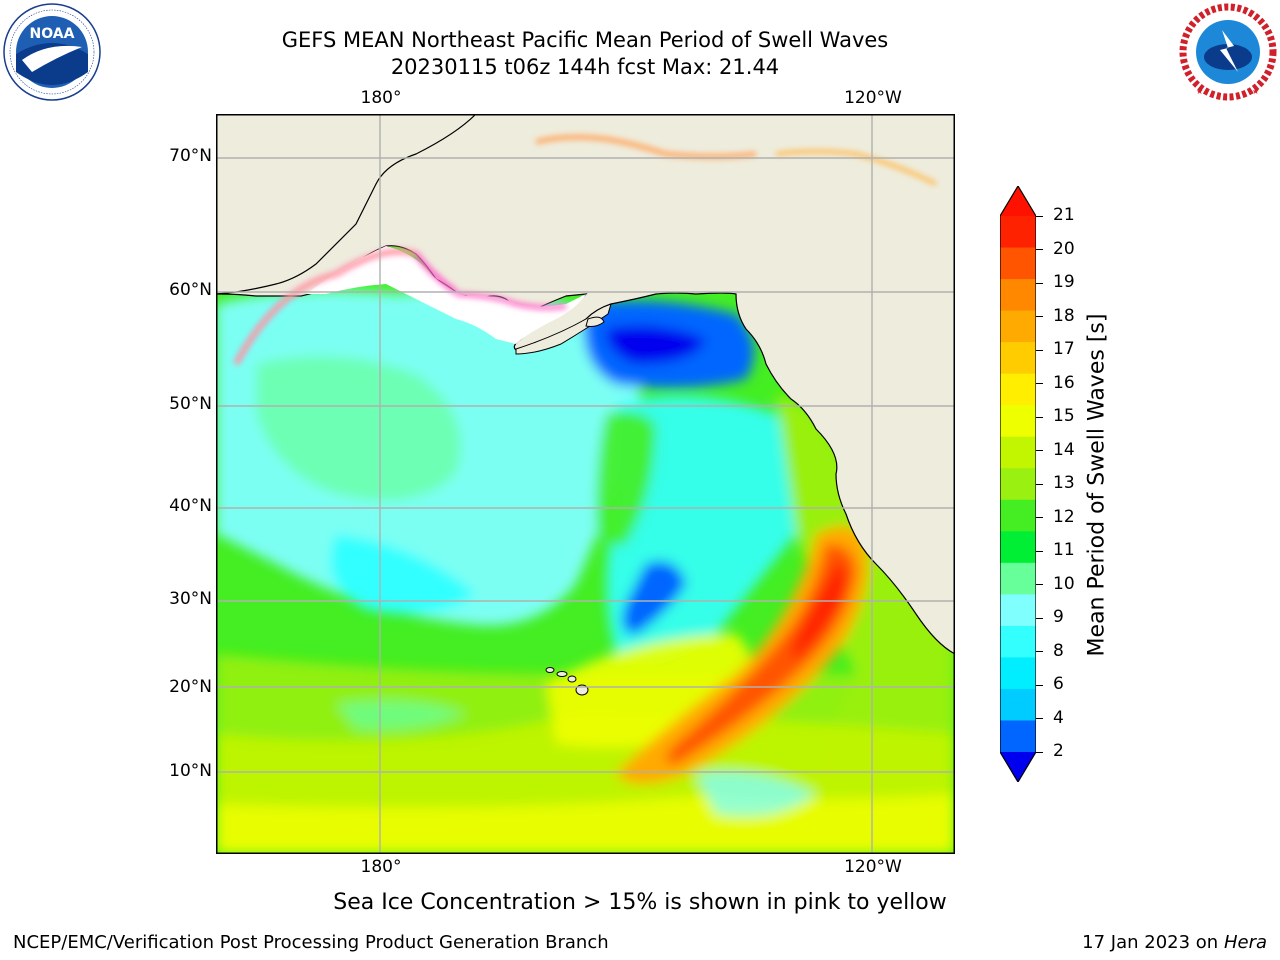 This screenshot has width=1280, height=960. What do you see at coordinates (1064, 248) in the screenshot?
I see `colorbar-tick-label: 20` at bounding box center [1064, 248].